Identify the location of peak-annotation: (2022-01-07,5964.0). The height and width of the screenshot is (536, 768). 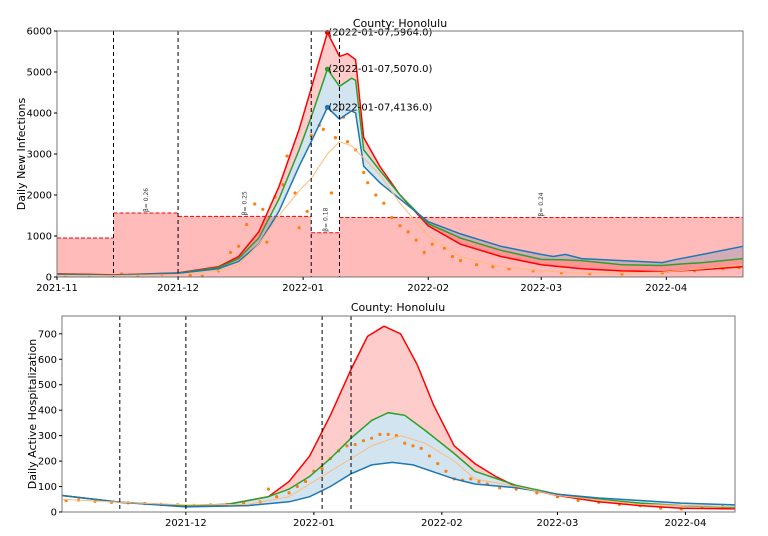
(380, 32).